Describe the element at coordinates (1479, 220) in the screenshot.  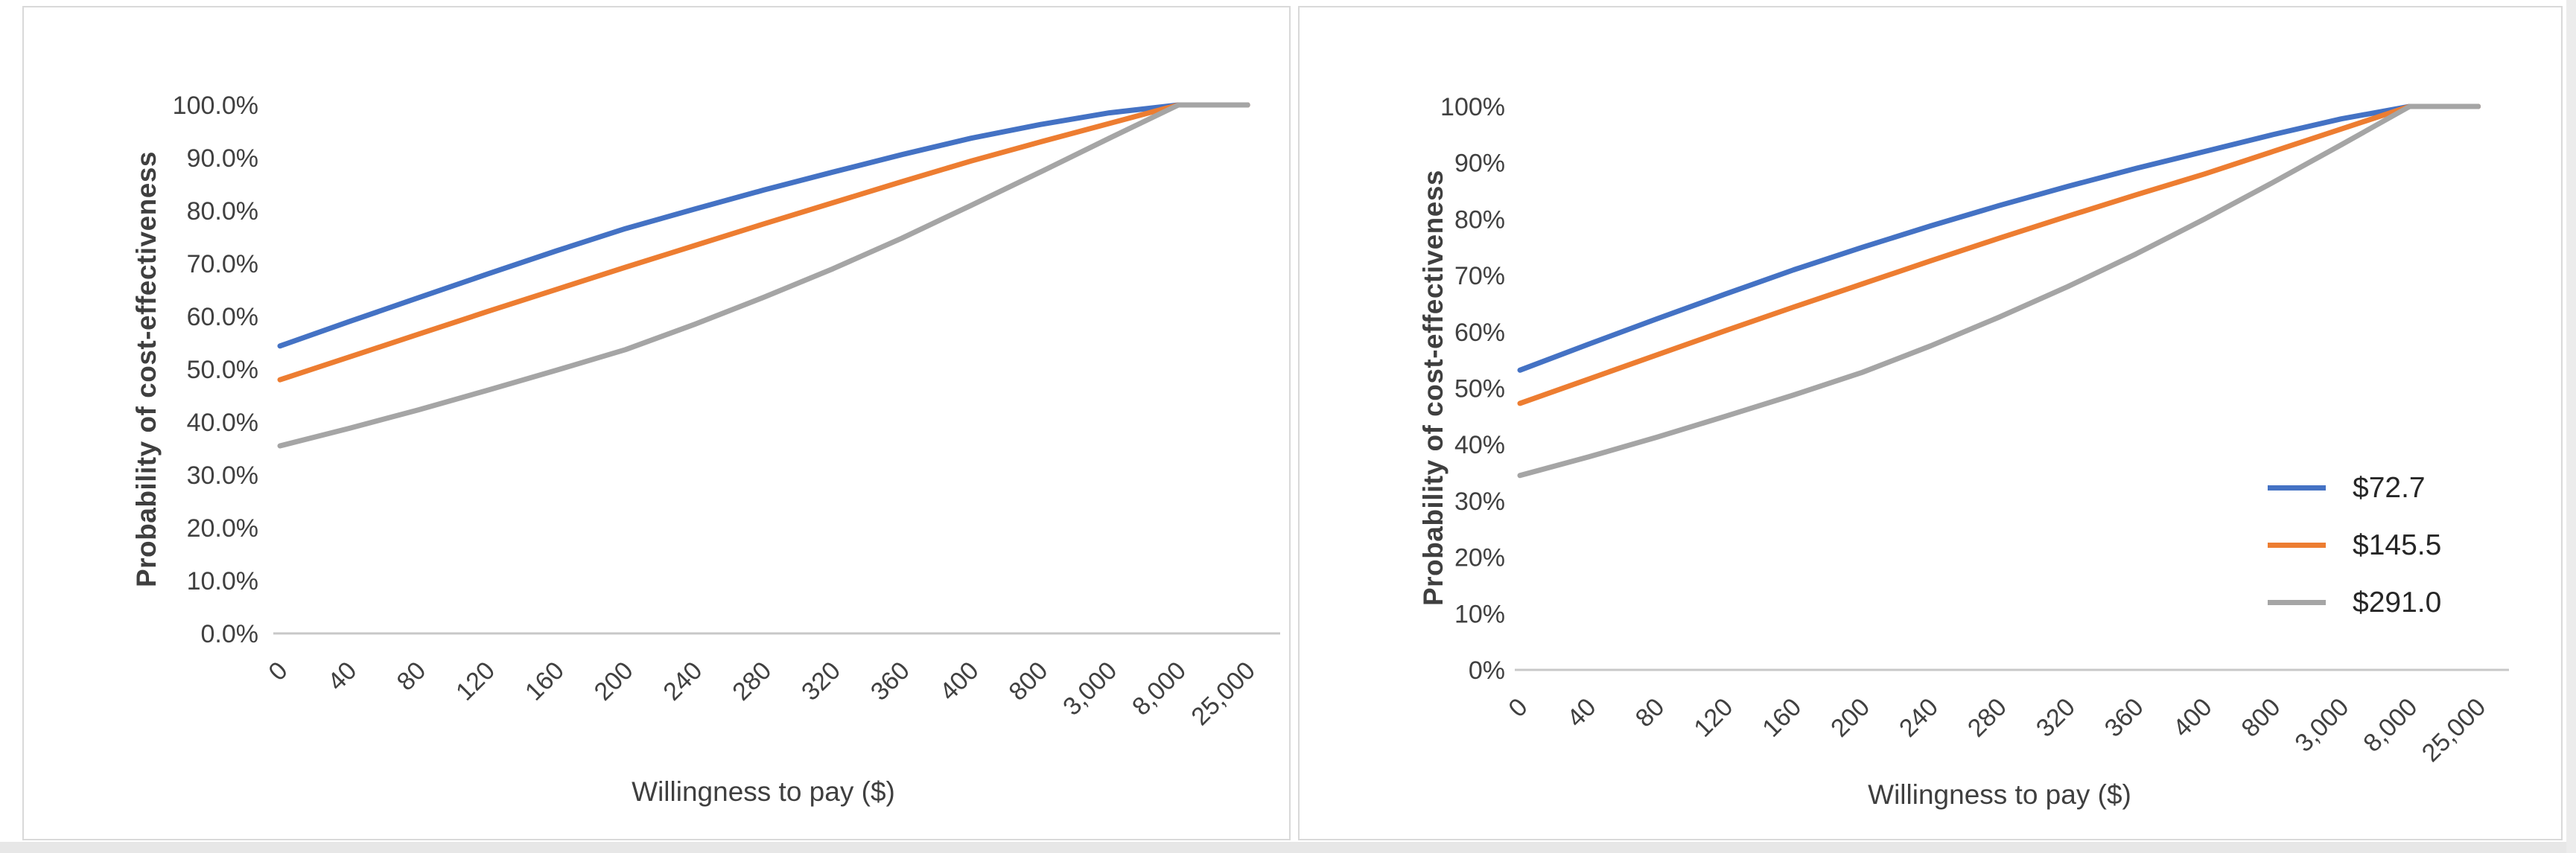
I see `y-tick-label: 80%` at that location.